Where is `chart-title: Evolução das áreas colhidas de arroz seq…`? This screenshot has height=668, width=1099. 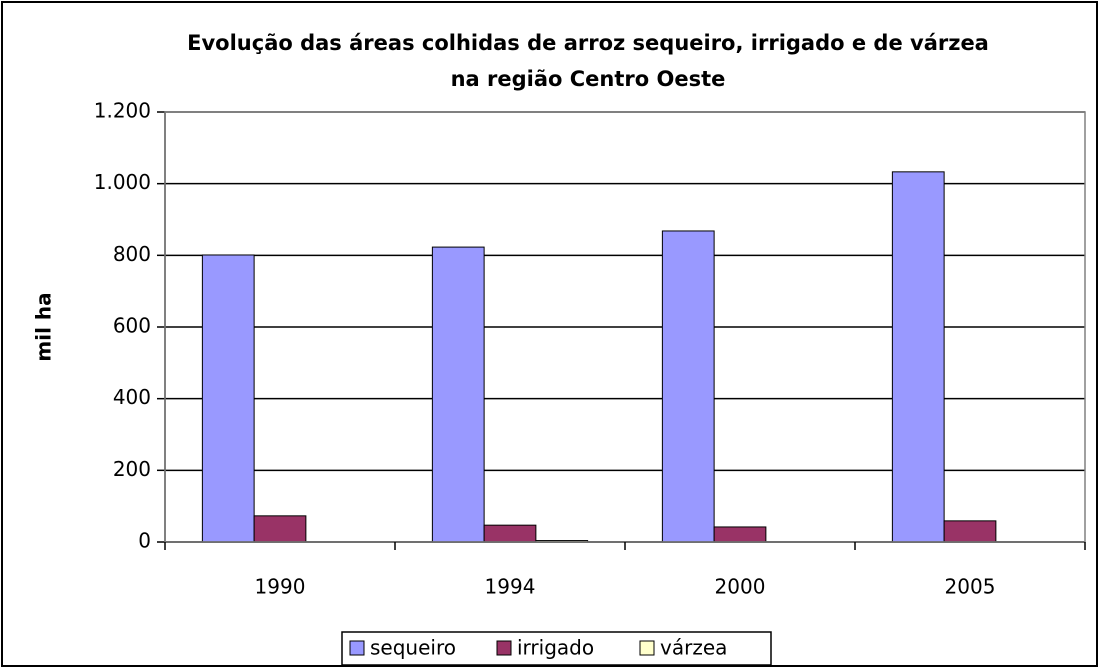
chart-title: Evolução das áreas colhidas de arroz seq… is located at coordinates (588, 43).